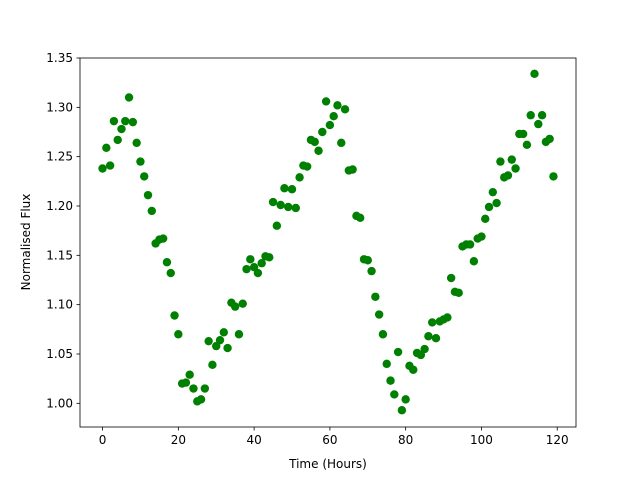  What do you see at coordinates (59, 305) in the screenshot?
I see `y-tick-label: 1.10` at bounding box center [59, 305].